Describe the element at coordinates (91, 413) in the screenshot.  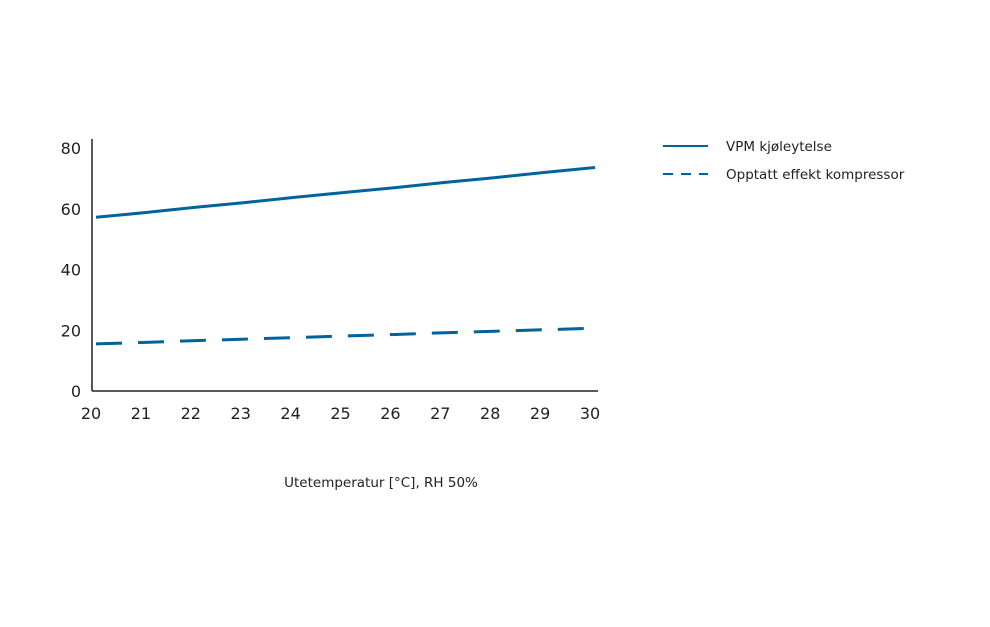
I see `x-tick-label: 20` at that location.